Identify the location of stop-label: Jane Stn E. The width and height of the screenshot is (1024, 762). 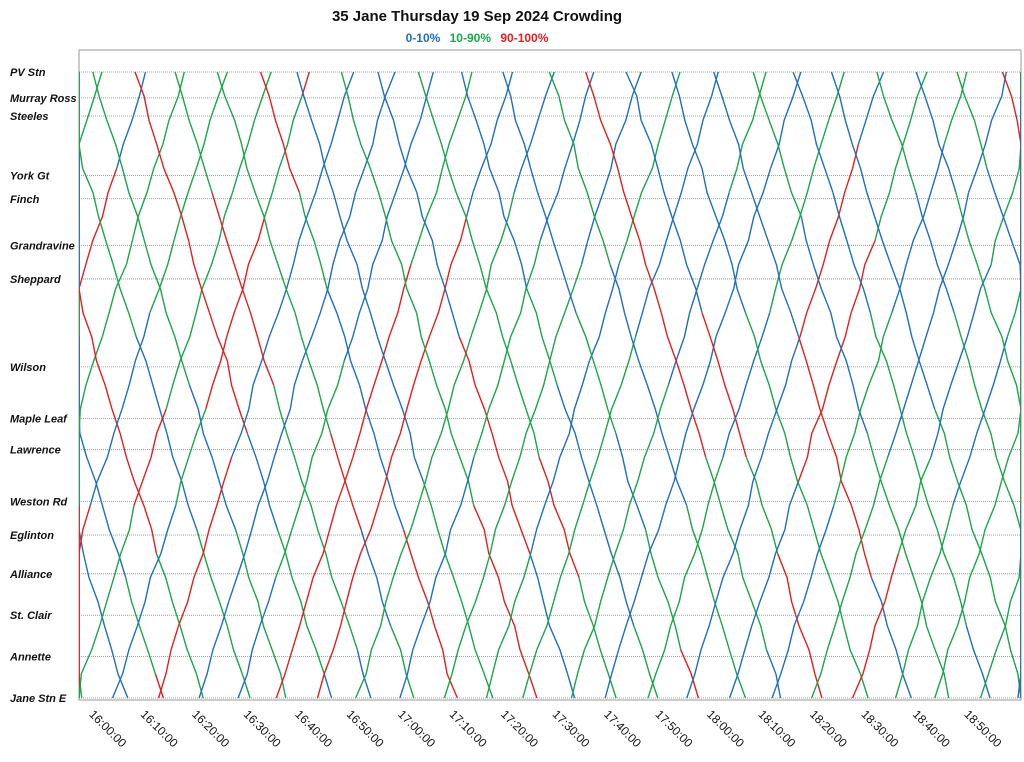
(38, 699).